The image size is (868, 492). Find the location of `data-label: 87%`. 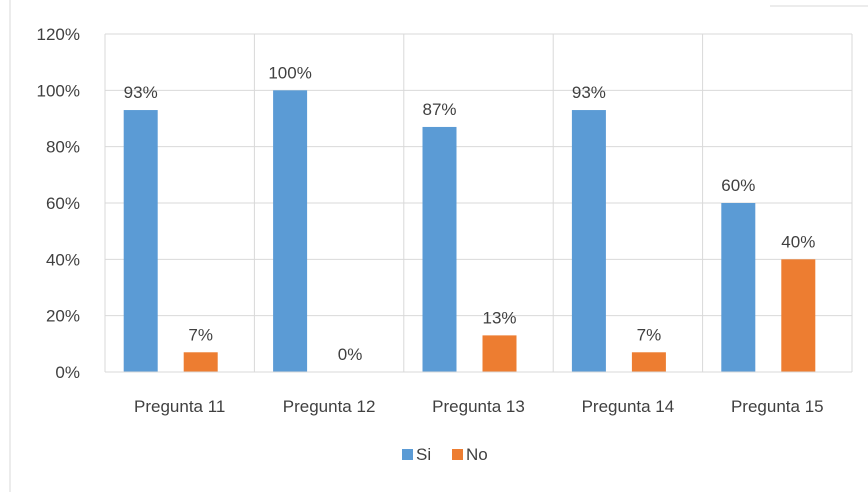

data-label: 87% is located at coordinates (439, 109).